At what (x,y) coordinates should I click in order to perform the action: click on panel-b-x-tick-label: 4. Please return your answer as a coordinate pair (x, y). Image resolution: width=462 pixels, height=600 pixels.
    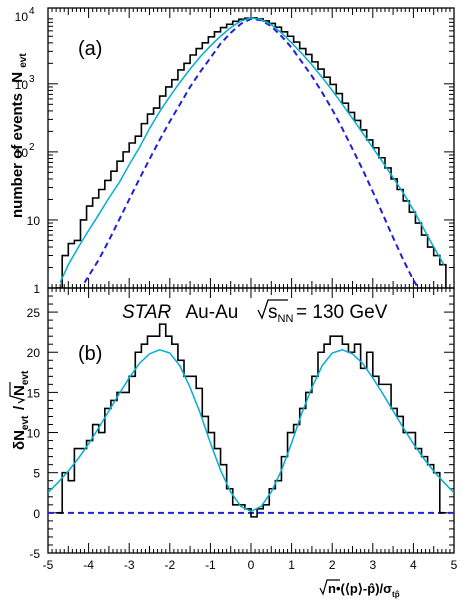
    Looking at the image, I should click on (413, 565).